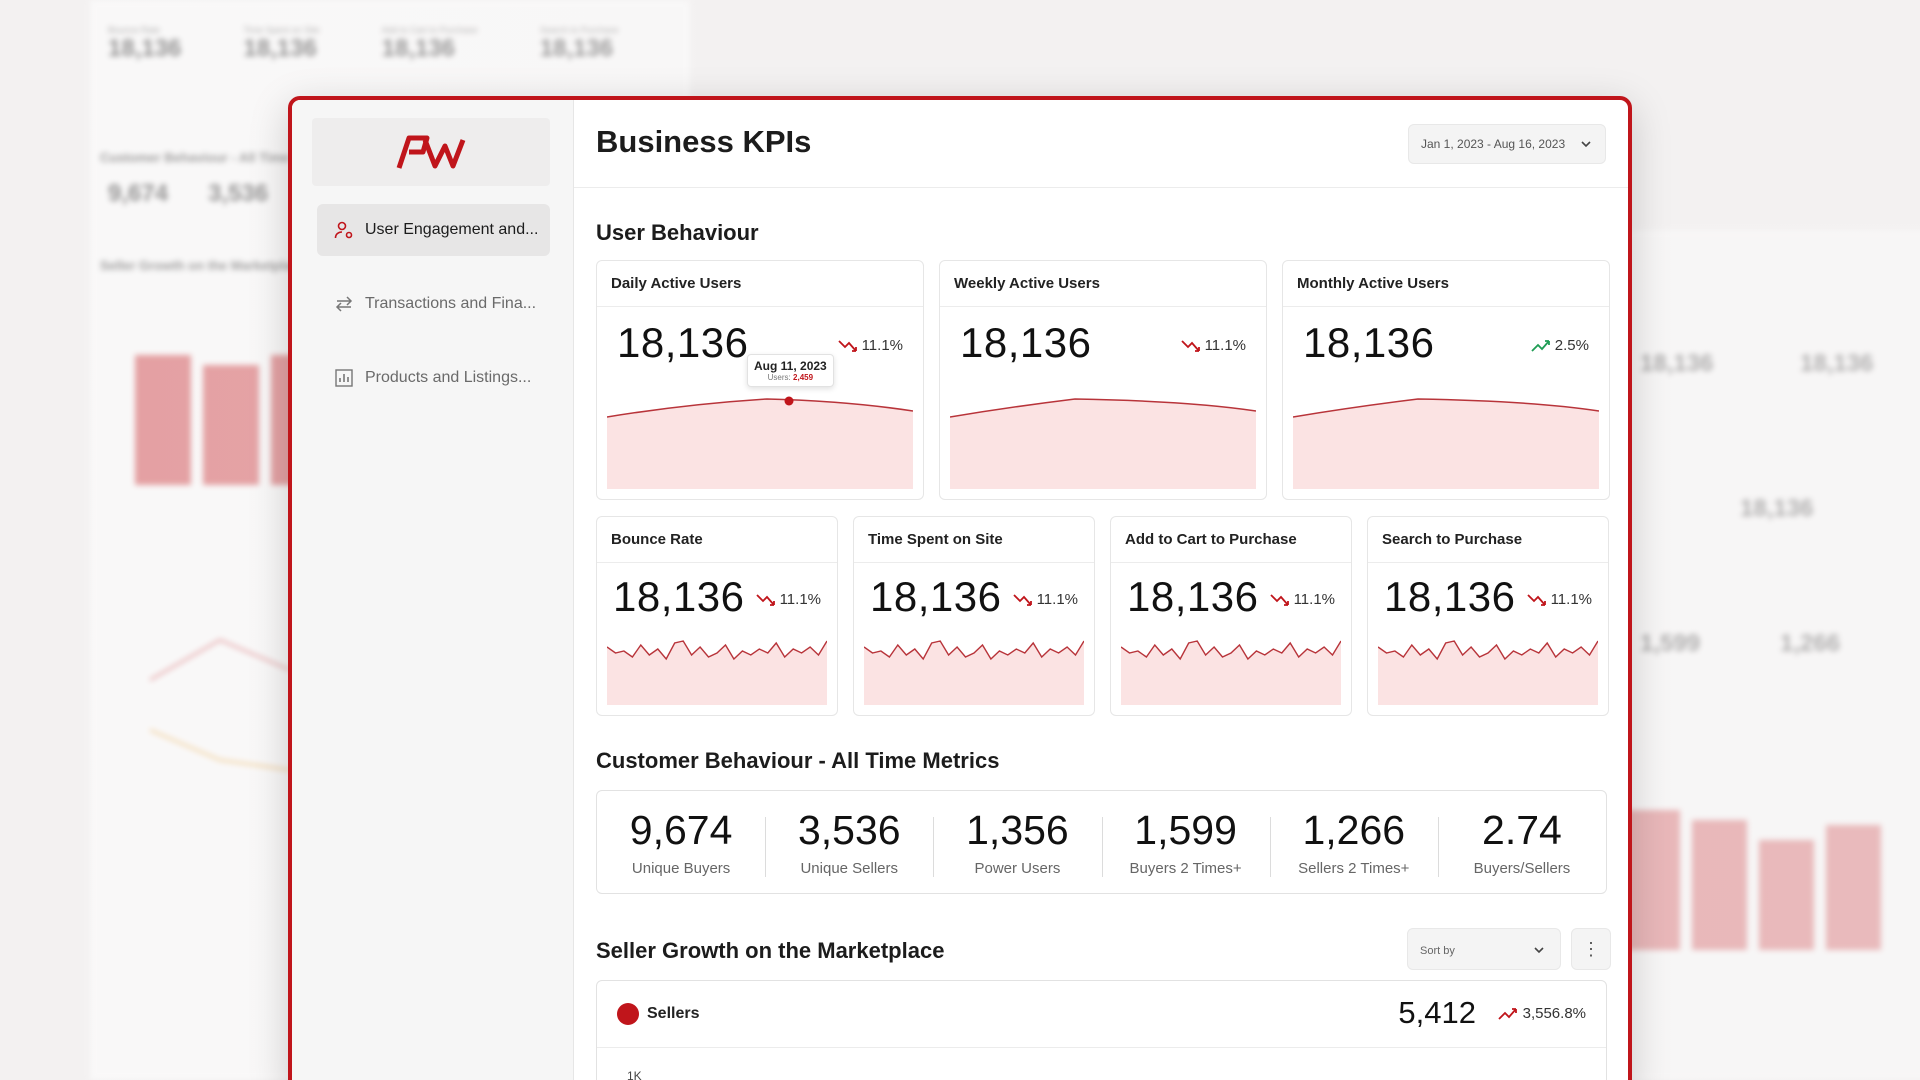  What do you see at coordinates (779, 377) in the screenshot?
I see `tooltip-value-label: Users:` at bounding box center [779, 377].